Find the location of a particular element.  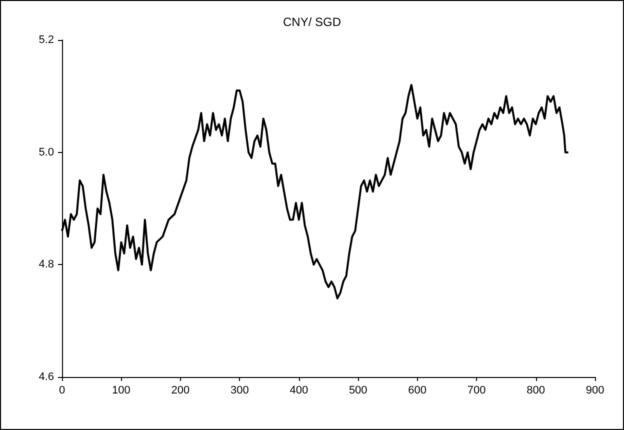

y-tick-label: 5.0 is located at coordinates (46, 152).